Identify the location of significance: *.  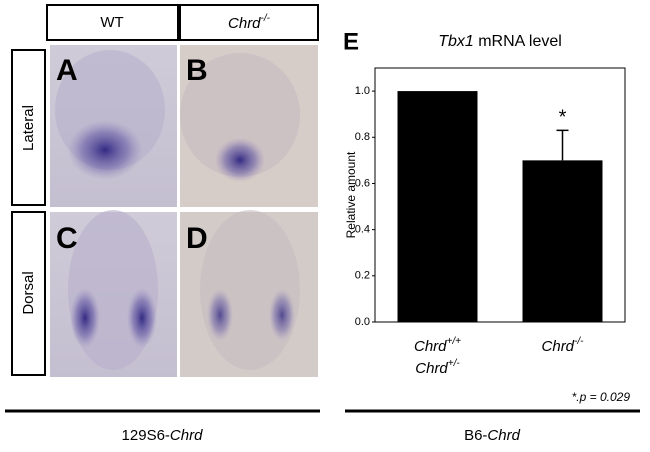
(563, 118).